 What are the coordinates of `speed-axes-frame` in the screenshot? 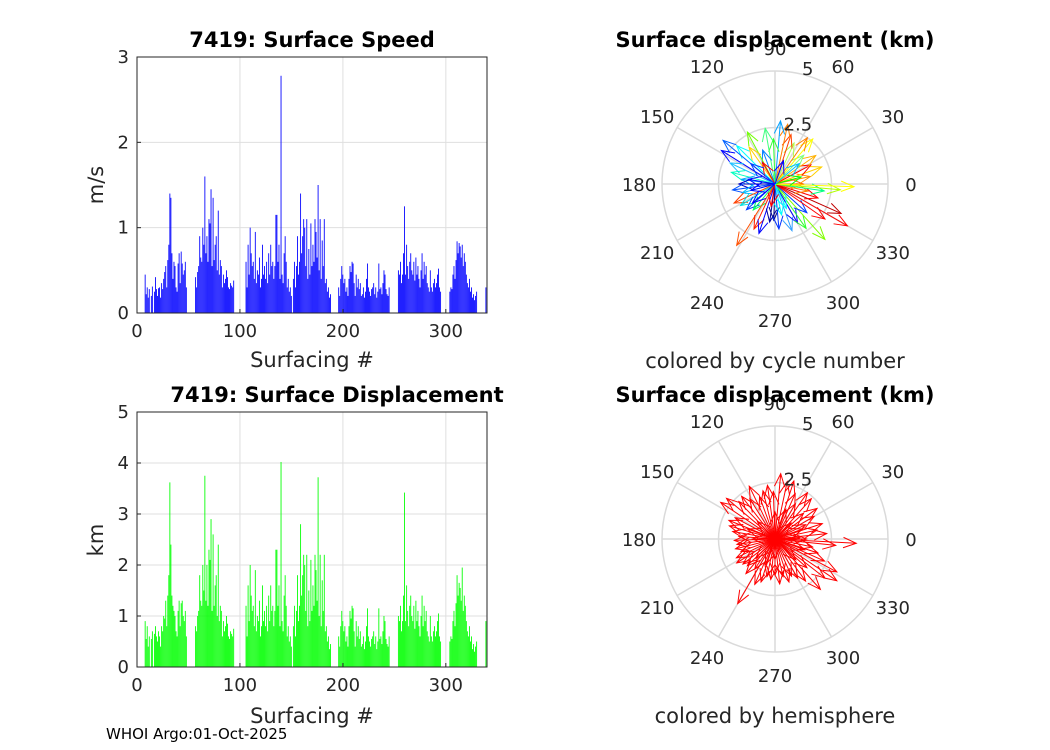 It's located at (312, 185).